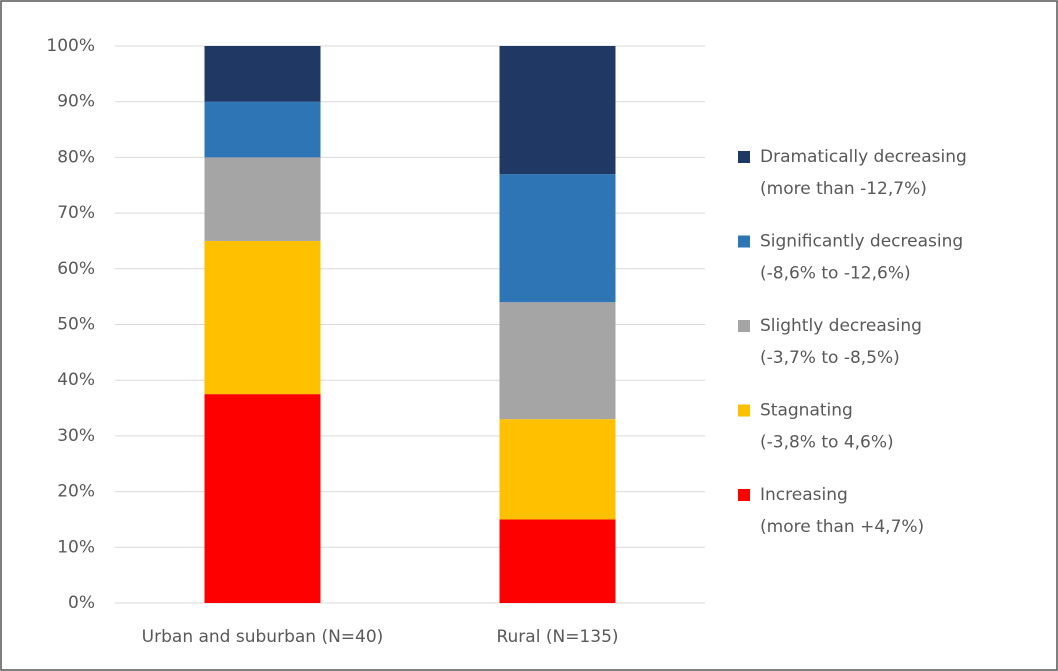 This screenshot has height=671, width=1058. Describe the element at coordinates (861, 242) in the screenshot. I see `legend-label: Significantly decreasing` at that location.